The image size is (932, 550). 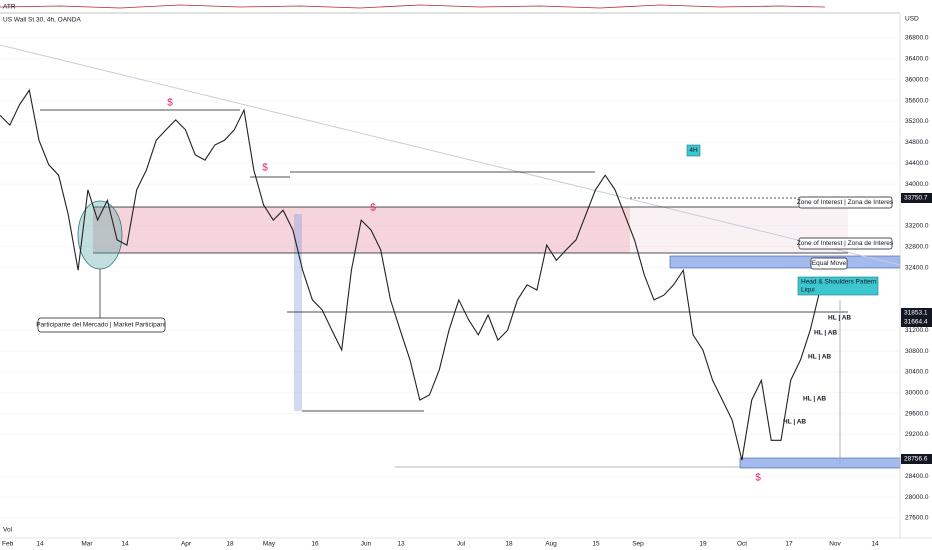 I want to click on price-tag-label: 31853.1, so click(x=916, y=313).